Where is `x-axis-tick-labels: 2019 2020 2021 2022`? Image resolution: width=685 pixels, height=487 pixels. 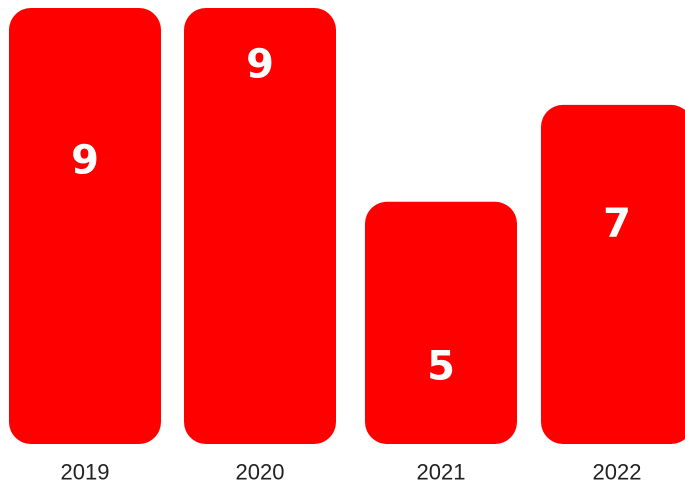
x-axis-tick-labels: 2019 2020 2021 2022 is located at coordinates (351, 472).